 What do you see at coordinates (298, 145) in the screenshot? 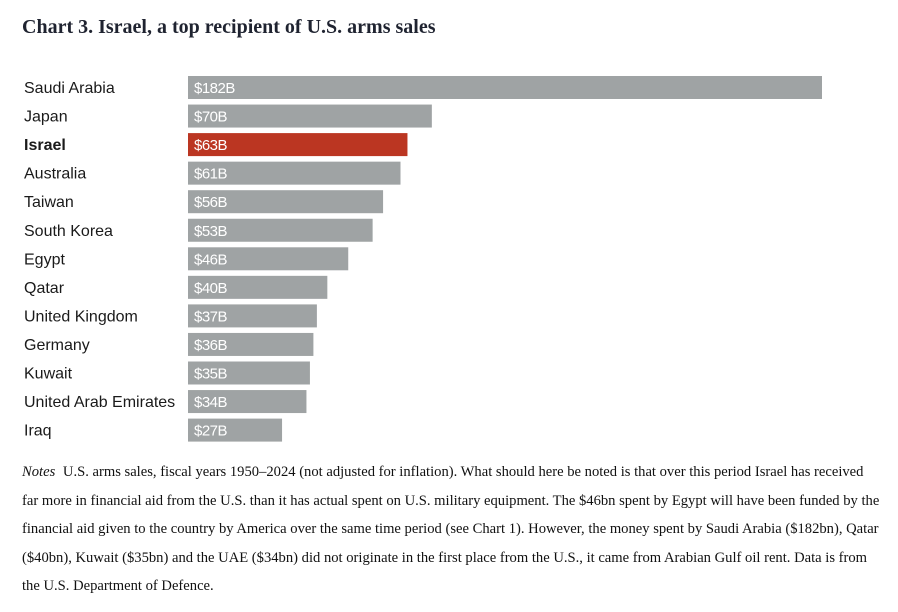
I see `bar-highlight` at bounding box center [298, 145].